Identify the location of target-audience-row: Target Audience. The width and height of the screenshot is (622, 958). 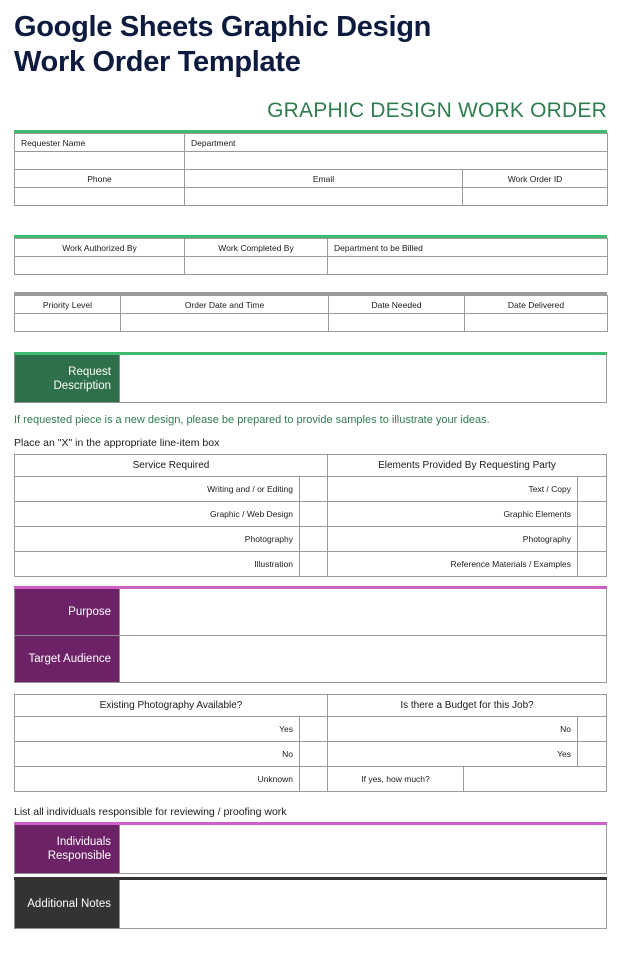
(310, 659).